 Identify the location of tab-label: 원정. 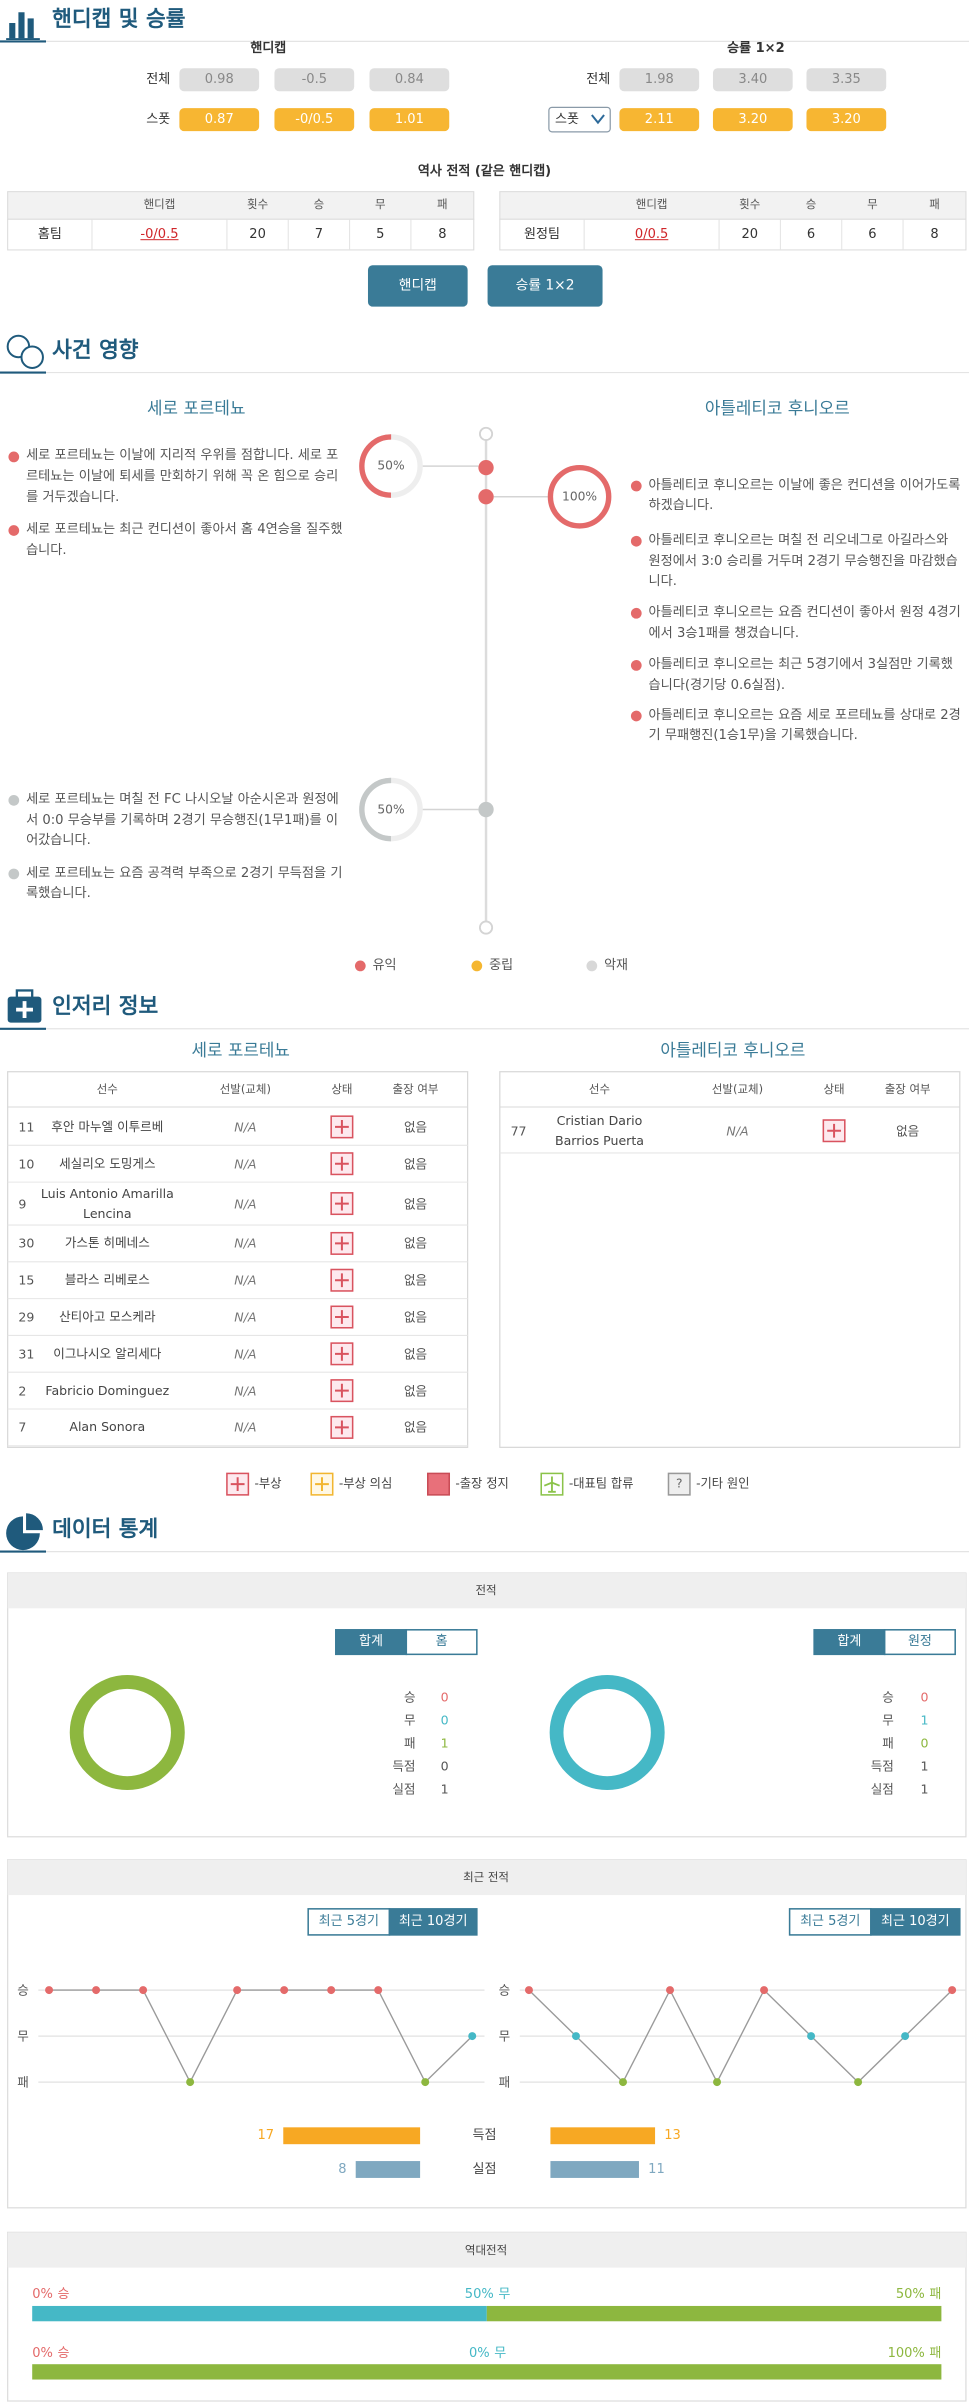
(919, 1642).